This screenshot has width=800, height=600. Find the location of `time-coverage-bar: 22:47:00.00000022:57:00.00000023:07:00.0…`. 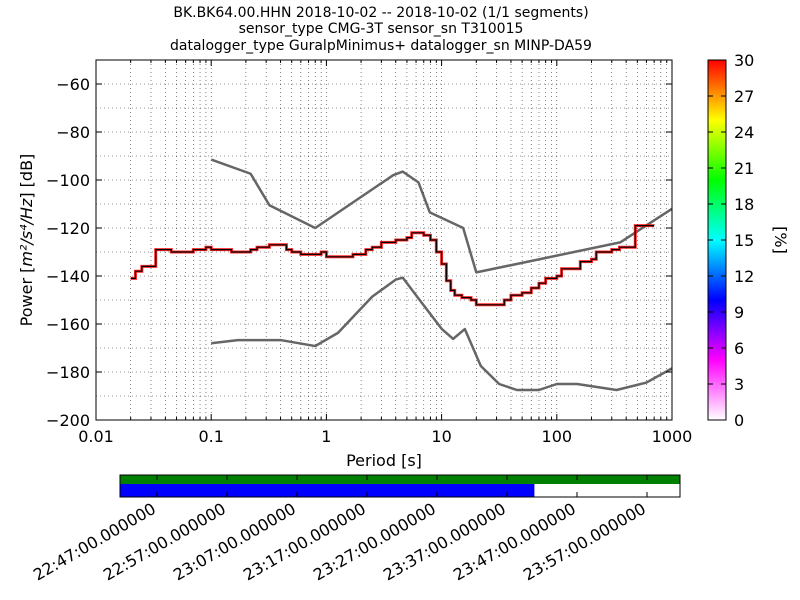

time-coverage-bar: 22:47:00.00000022:57:00.00000023:07:00.0… is located at coordinates (355, 529).